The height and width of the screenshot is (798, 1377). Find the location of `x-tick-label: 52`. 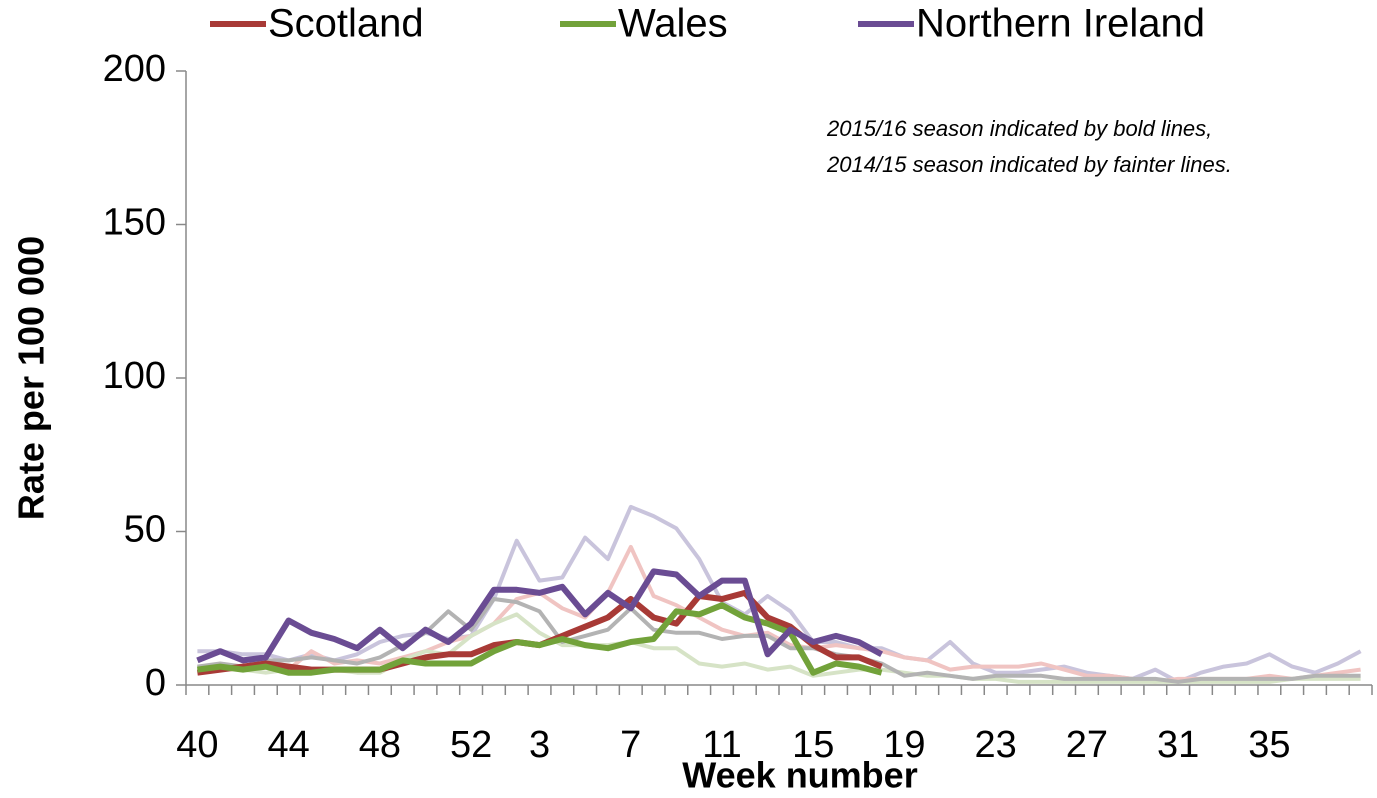

x-tick-label: 52 is located at coordinates (471, 745).